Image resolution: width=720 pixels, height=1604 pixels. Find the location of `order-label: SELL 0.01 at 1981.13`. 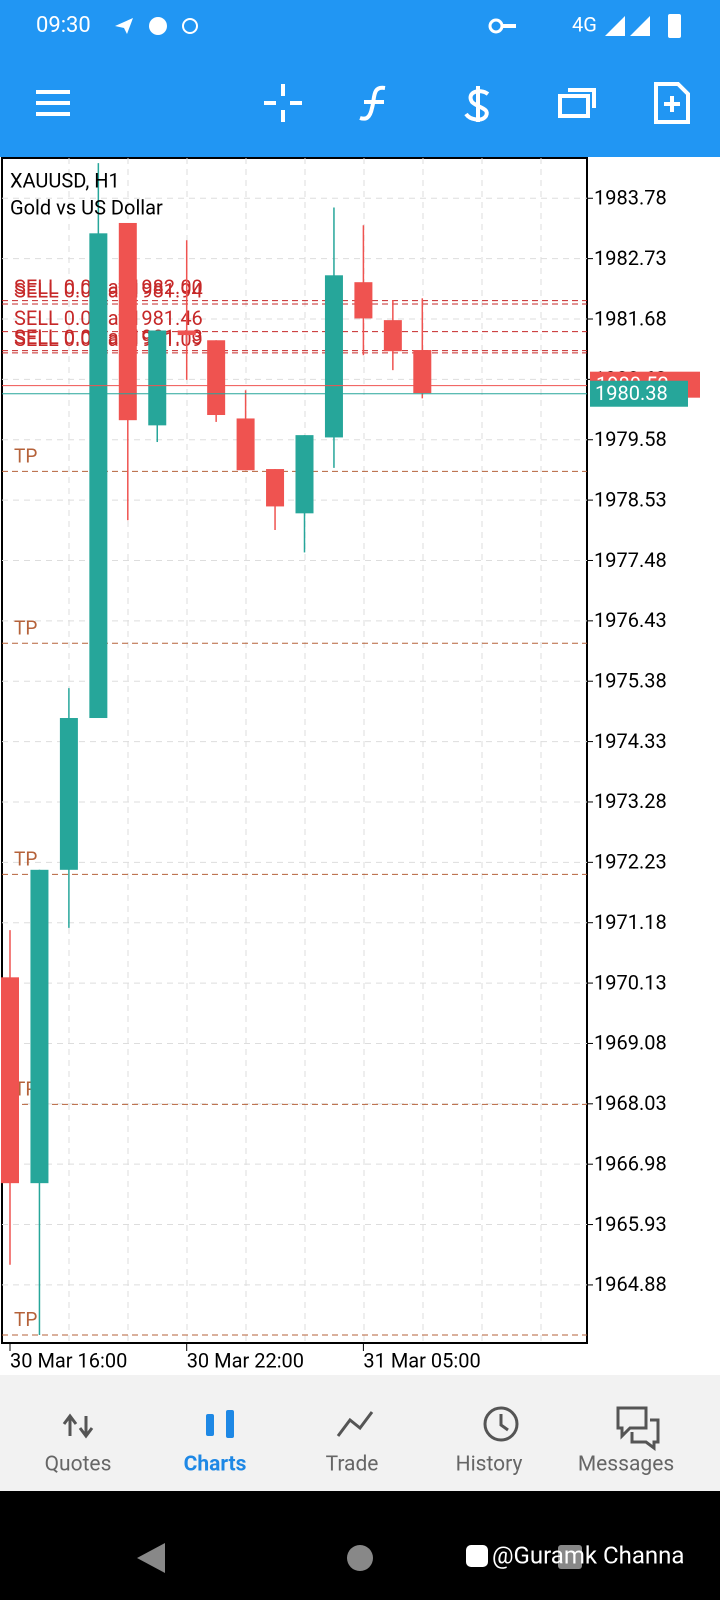

order-label: SELL 0.01 at 1981.13 is located at coordinates (108, 337).